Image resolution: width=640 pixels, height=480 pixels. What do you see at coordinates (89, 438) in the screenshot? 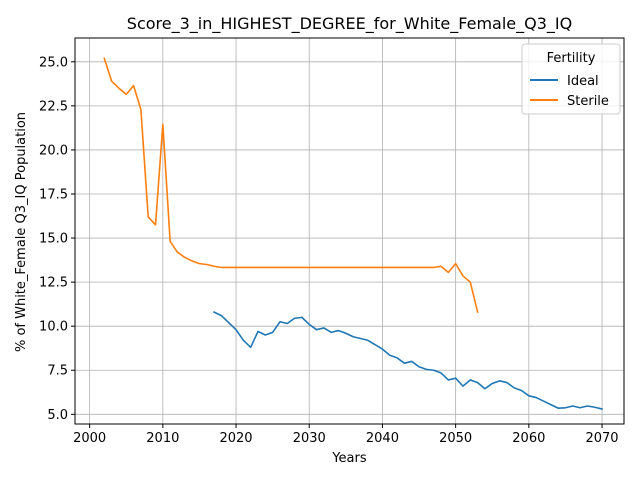
I see `x-tick-label: 2000` at bounding box center [89, 438].